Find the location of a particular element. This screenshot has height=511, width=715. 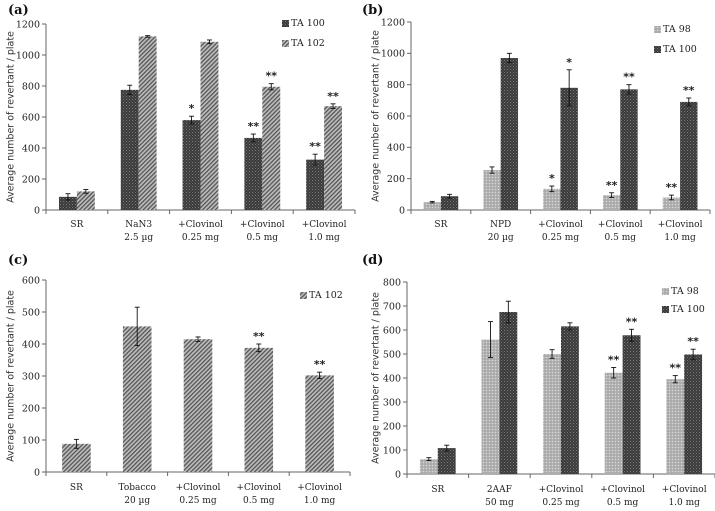

x-tick-label: 2AAF is located at coordinates (499, 490).